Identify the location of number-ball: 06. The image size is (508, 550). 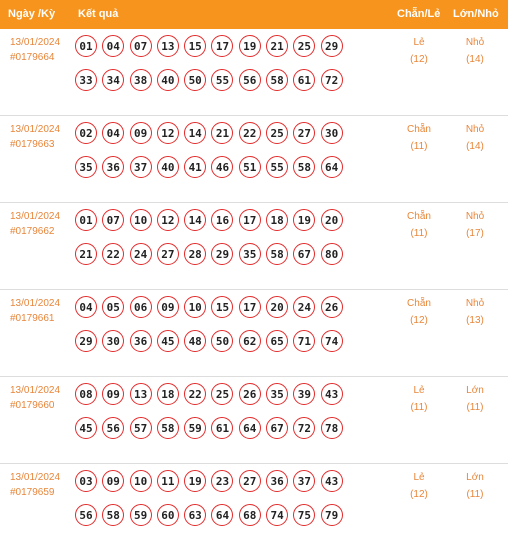
(140, 307).